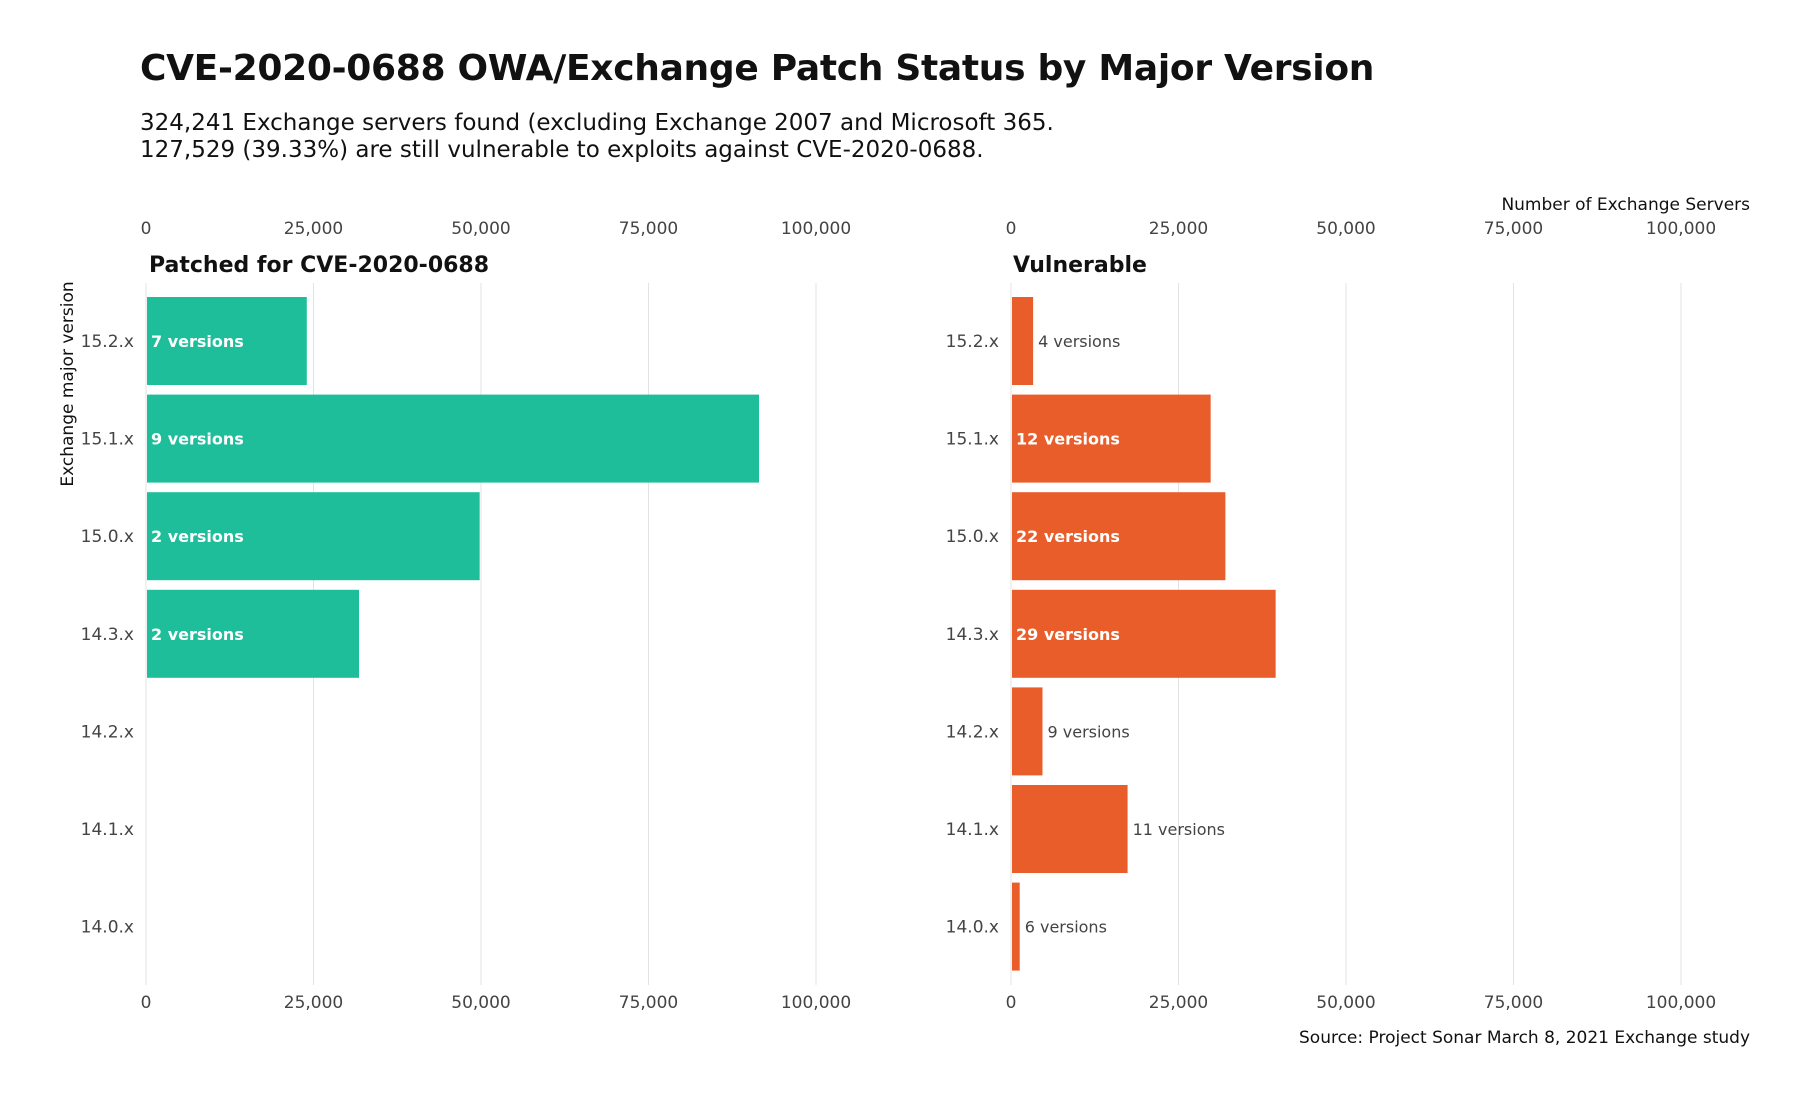 The height and width of the screenshot is (1100, 1800). I want to click on bar-data-label: 6 versions, so click(1066, 927).